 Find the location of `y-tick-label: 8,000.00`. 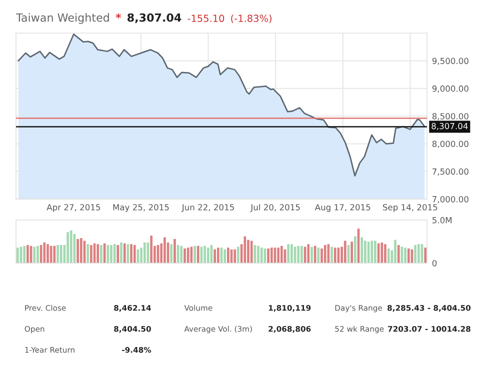

y-tick-label: 8,000.00 is located at coordinates (450, 144).